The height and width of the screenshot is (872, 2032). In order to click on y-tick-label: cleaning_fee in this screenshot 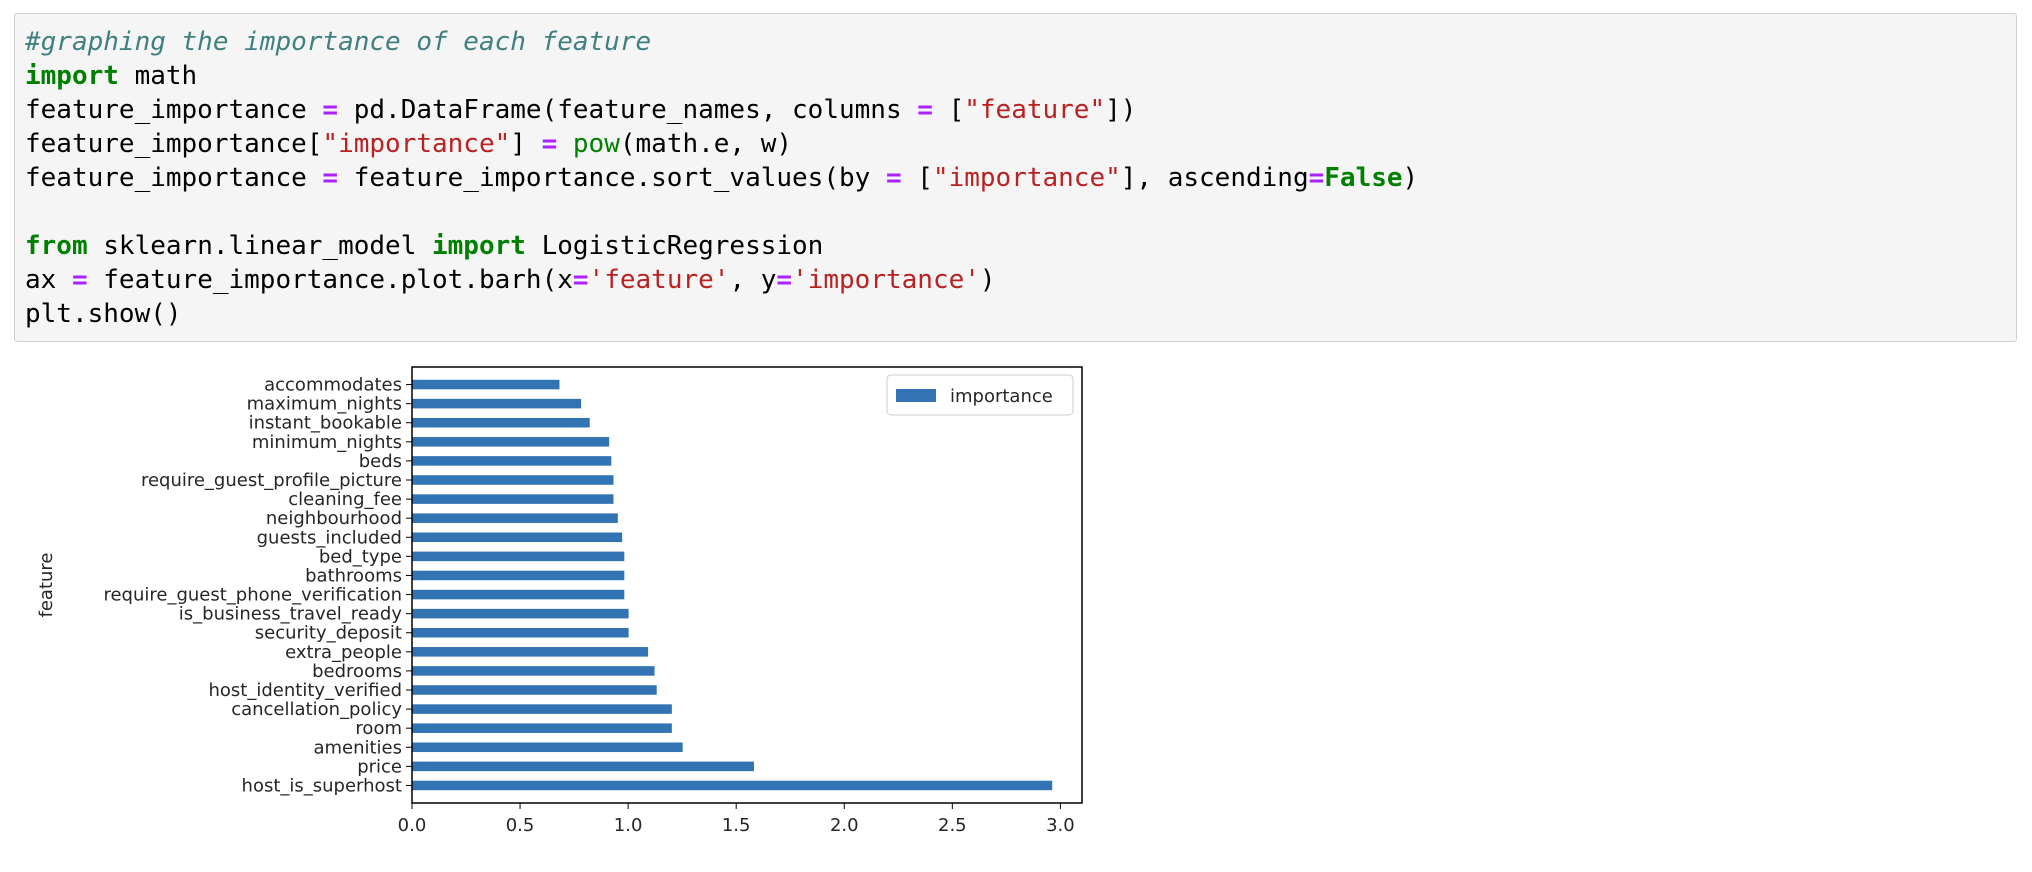, I will do `click(345, 499)`.